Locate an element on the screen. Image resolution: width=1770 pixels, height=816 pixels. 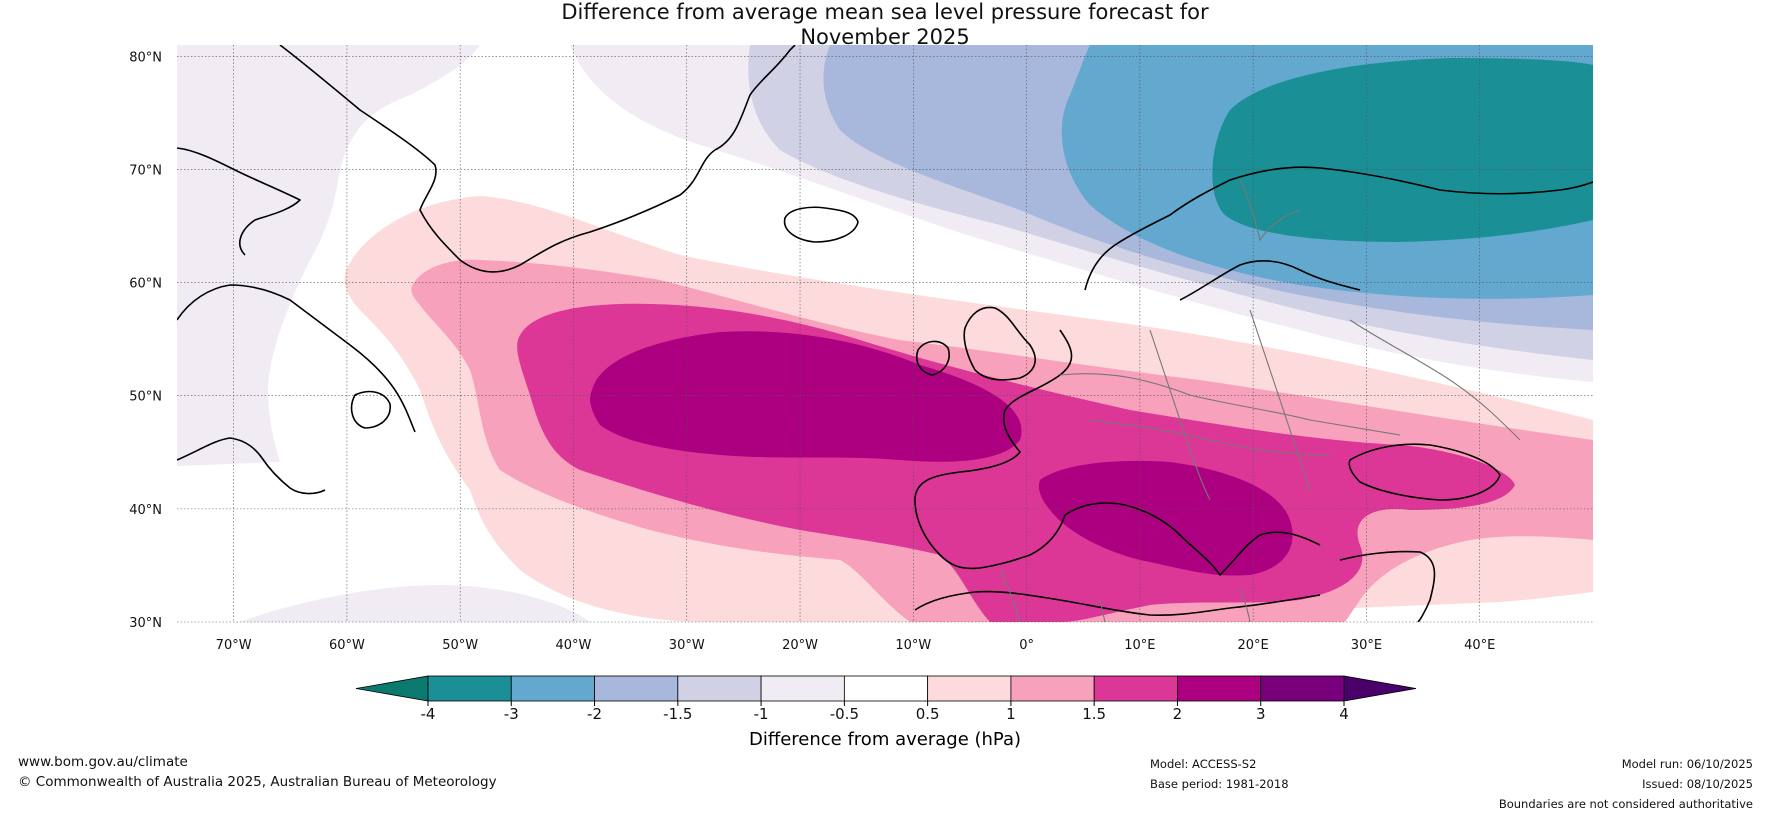
longitude-label: 60°W is located at coordinates (347, 645).